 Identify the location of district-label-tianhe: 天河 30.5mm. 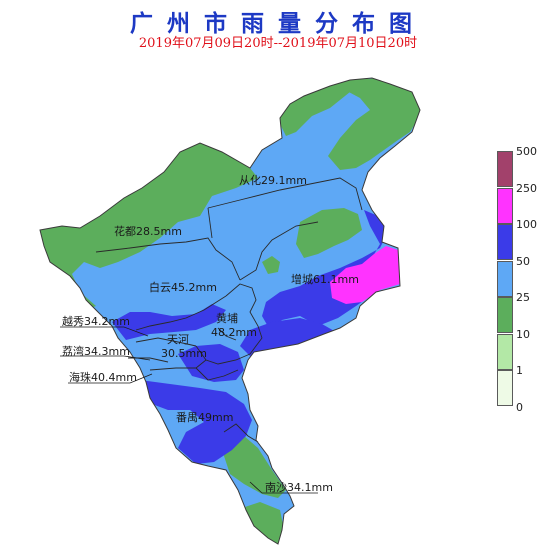
(184, 346).